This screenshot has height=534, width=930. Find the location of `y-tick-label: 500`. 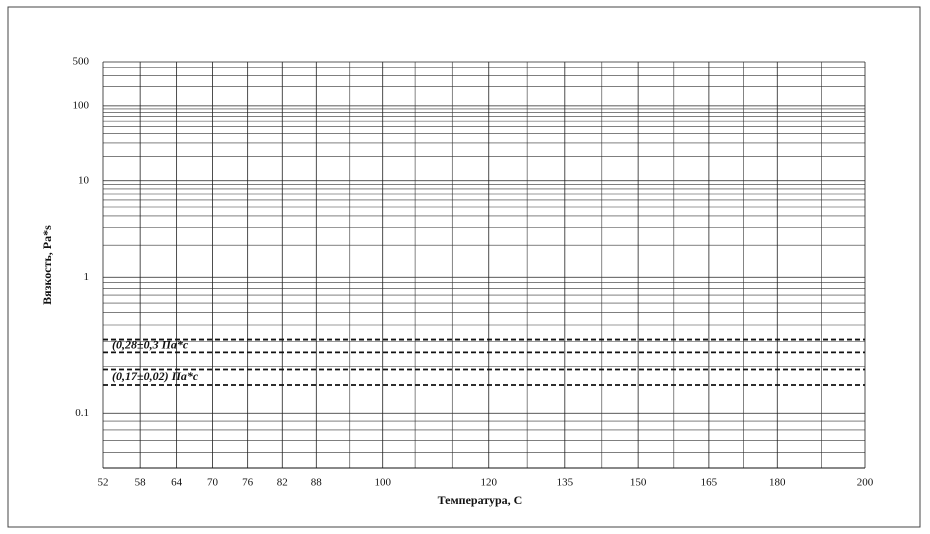

y-tick-label: 500 is located at coordinates (81, 62).